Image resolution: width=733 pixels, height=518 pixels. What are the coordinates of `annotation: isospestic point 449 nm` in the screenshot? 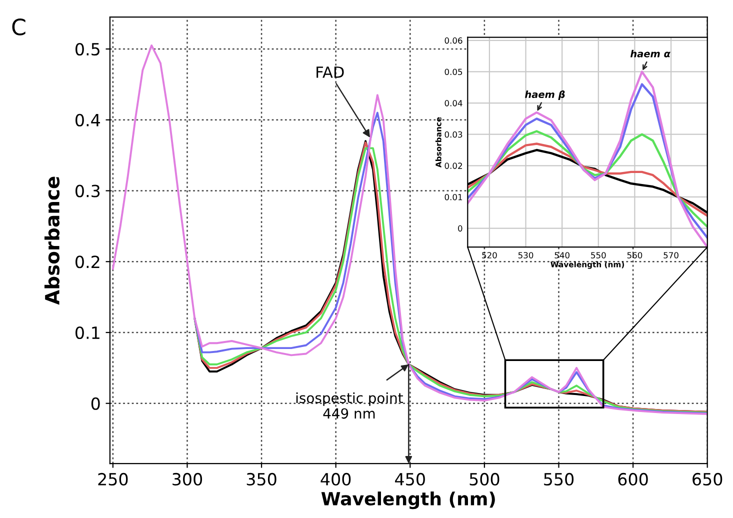 It's located at (349, 405).